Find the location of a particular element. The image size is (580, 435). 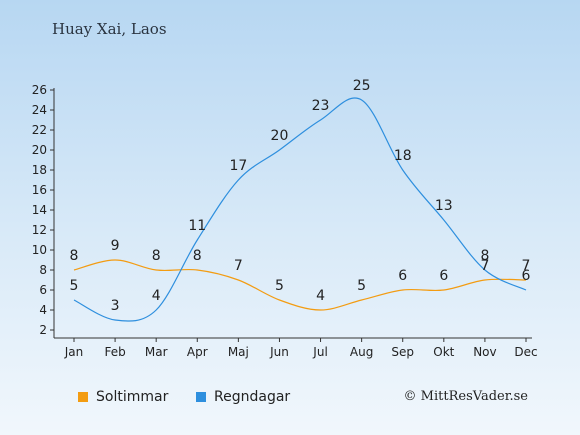

data-label-regndagar: 18 is located at coordinates (403, 156).